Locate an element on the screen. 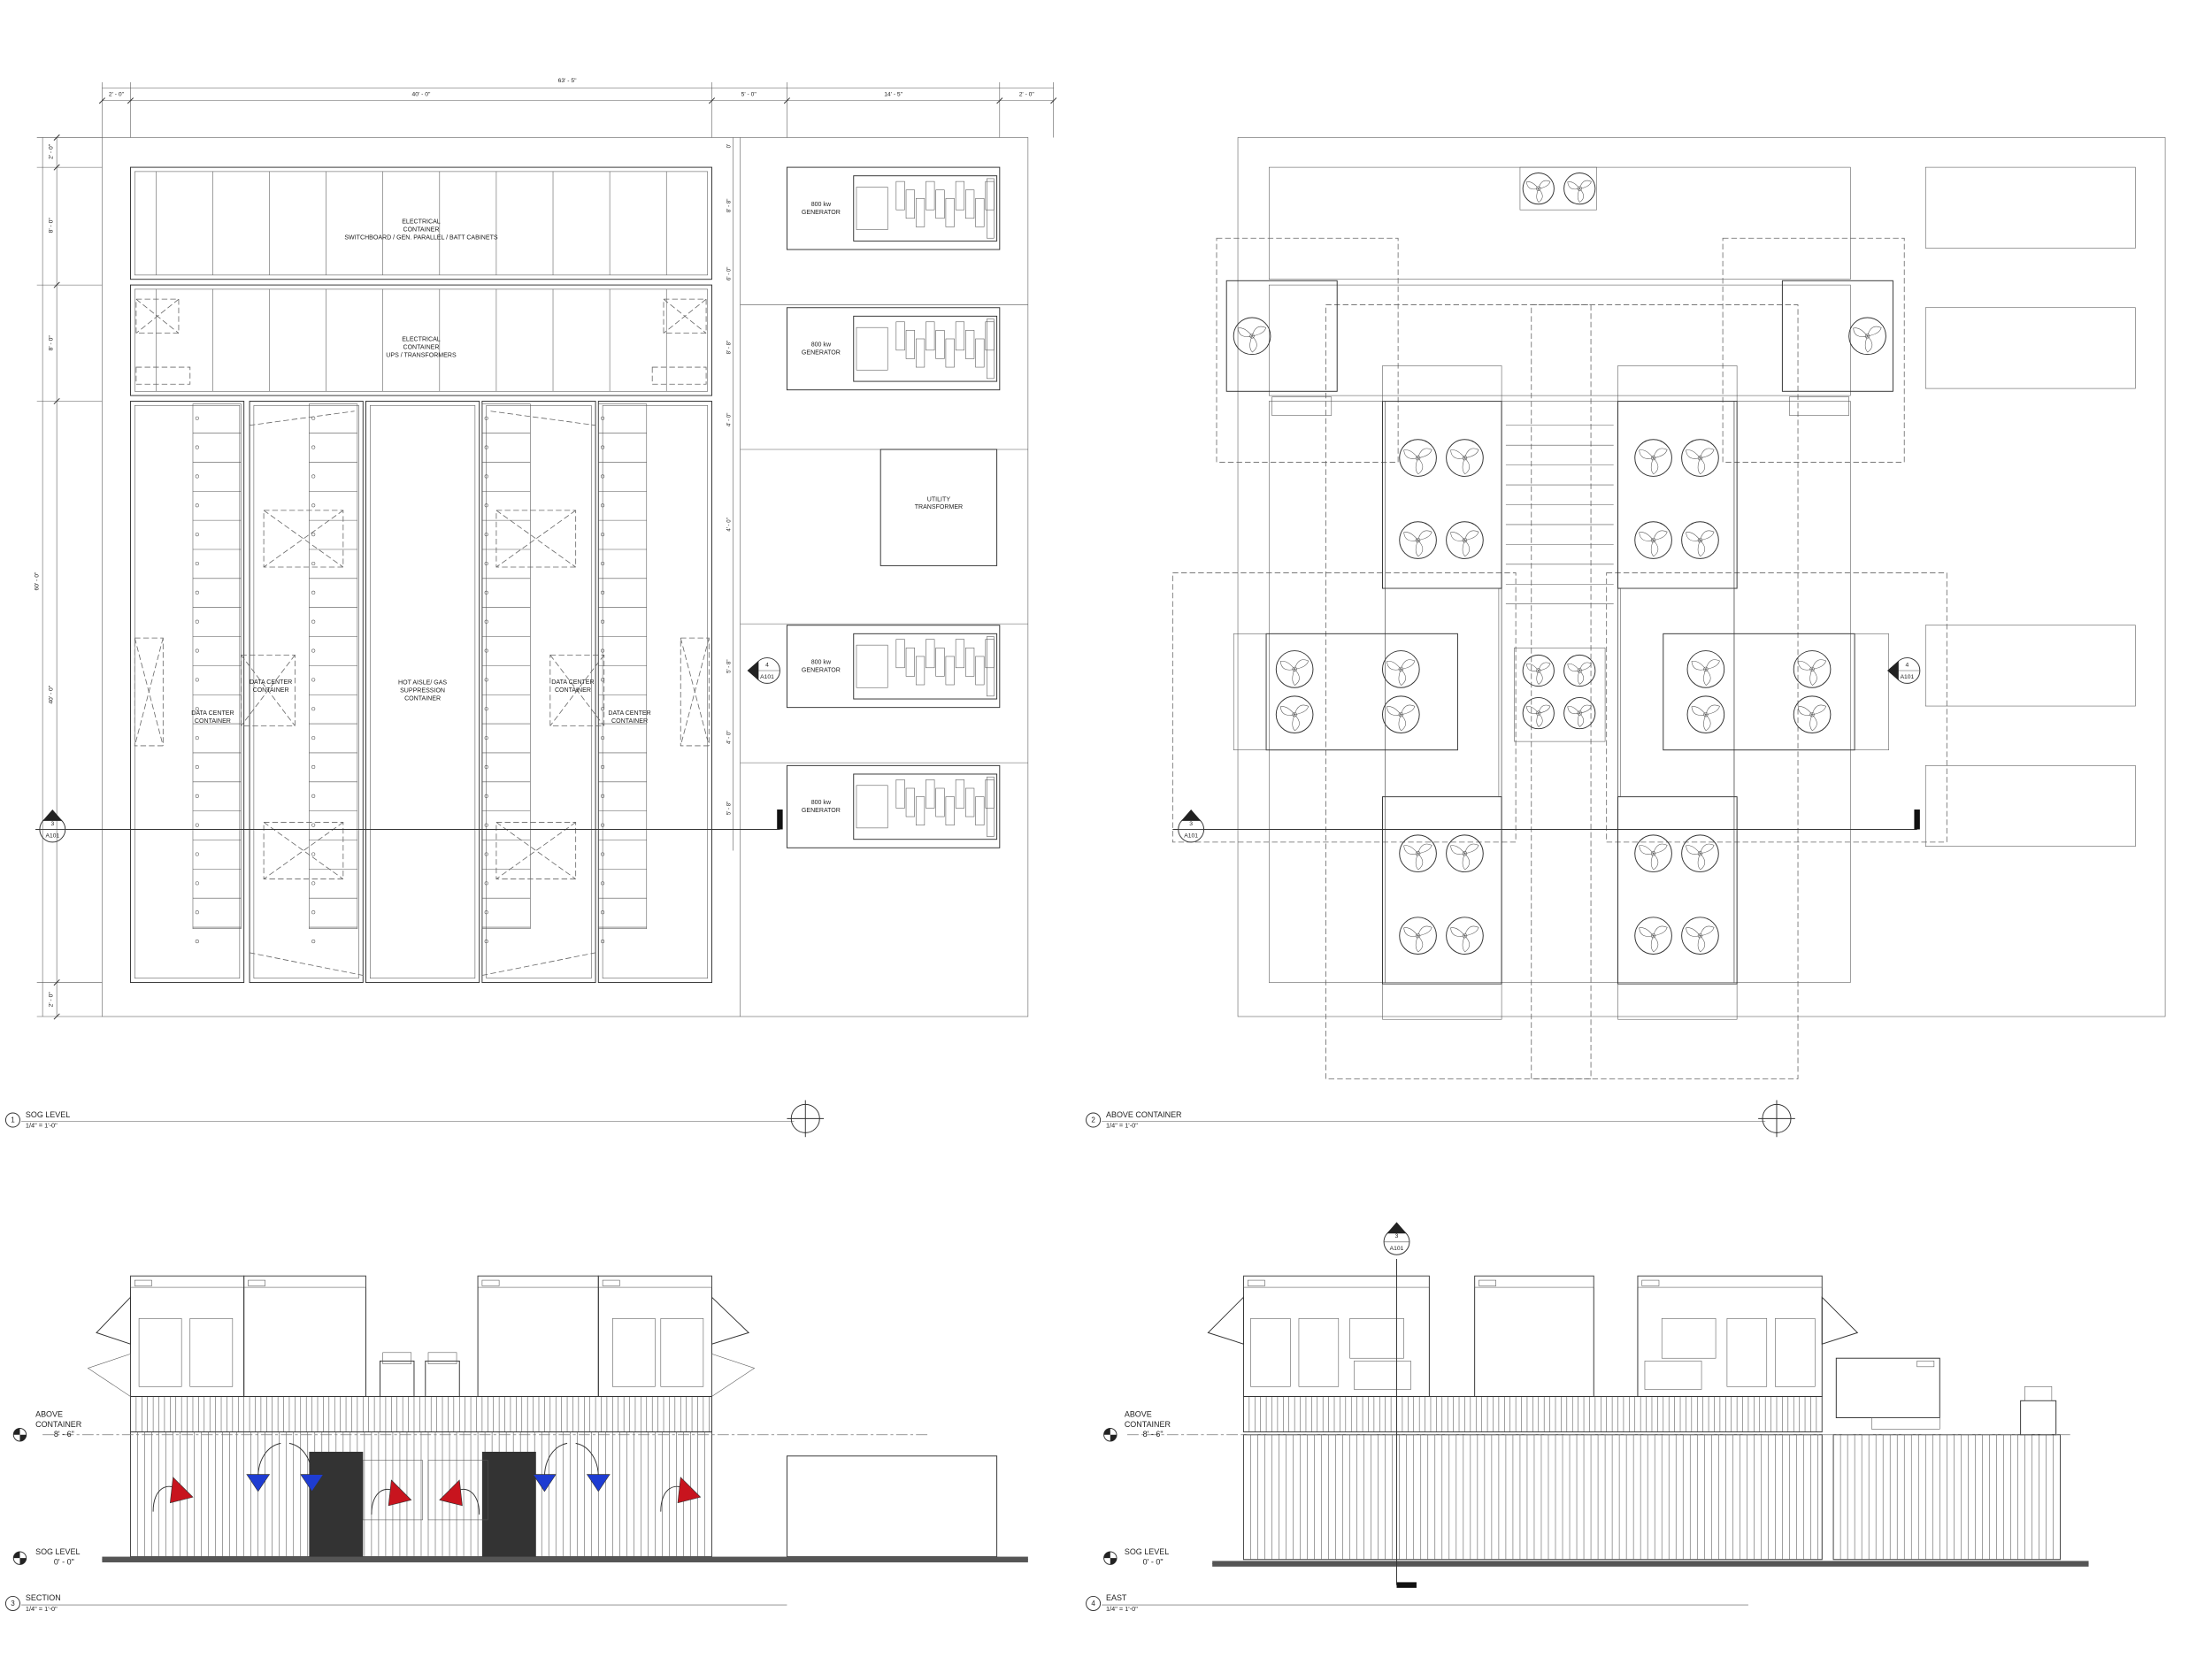 The height and width of the screenshot is (1665, 2212). cooling-unit-frame is located at coordinates (1443, 692).